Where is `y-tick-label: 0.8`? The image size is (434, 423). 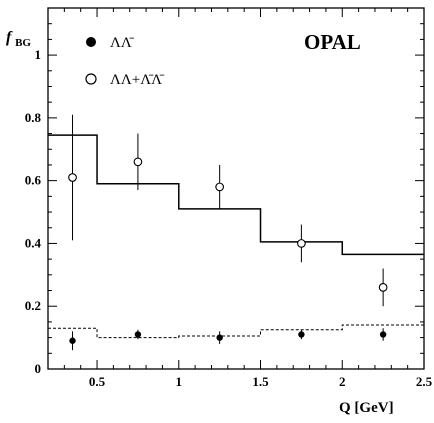 y-tick-label: 0.8 is located at coordinates (33, 117).